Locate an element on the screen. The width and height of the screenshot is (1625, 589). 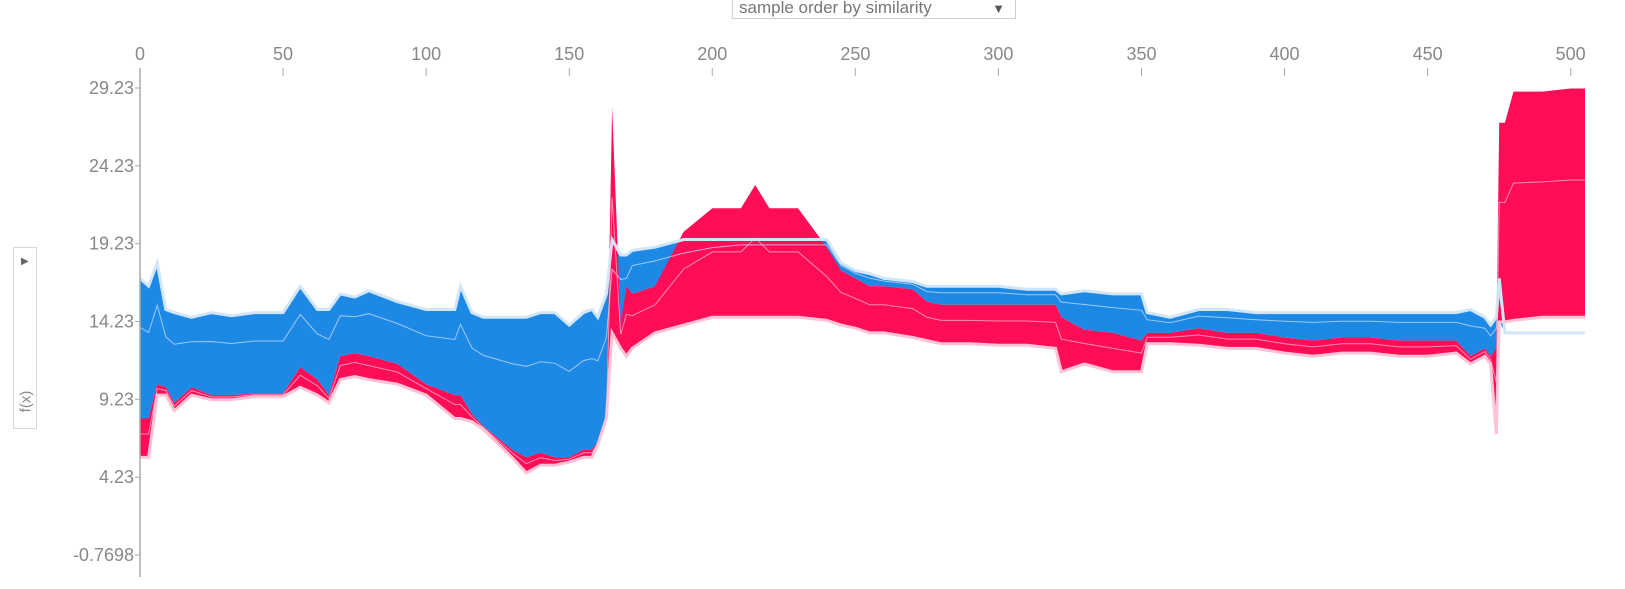
x-tick-label: 0 is located at coordinates (140, 54).